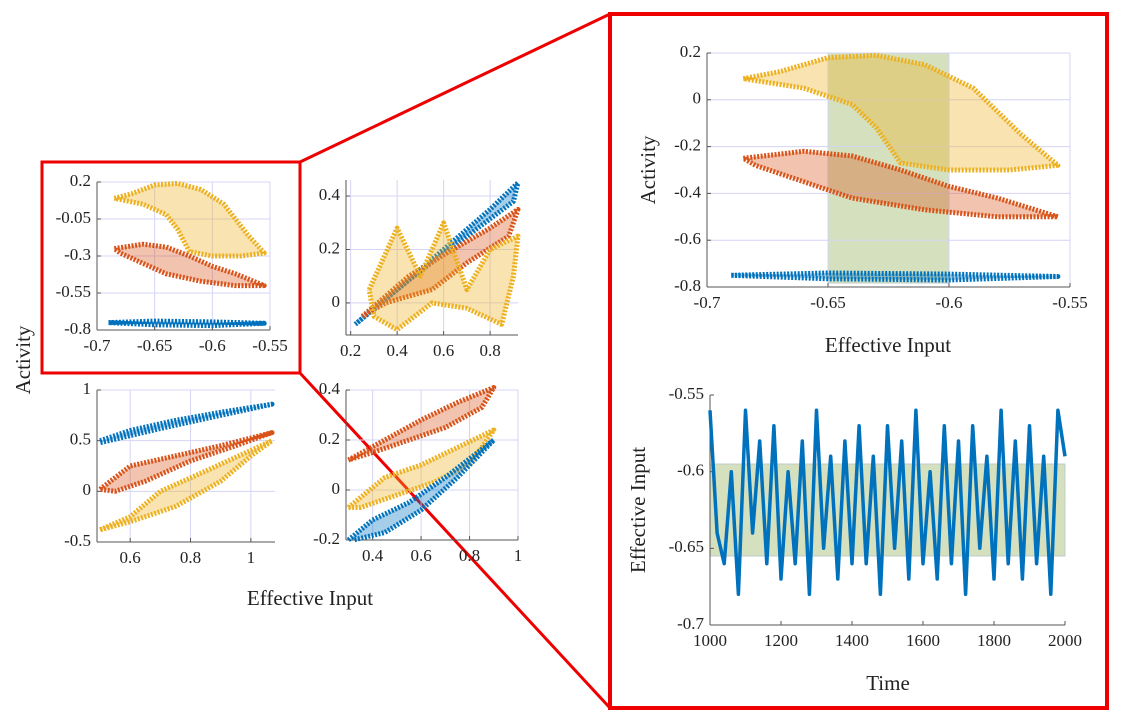  I want to click on x-tick-label: 1000, so click(710, 640).